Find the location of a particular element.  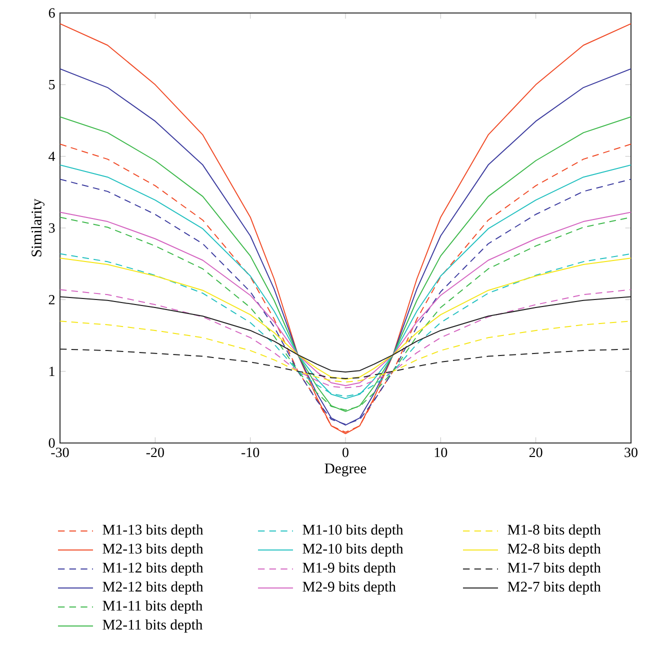

x-tick-label: -20 is located at coordinates (155, 453).